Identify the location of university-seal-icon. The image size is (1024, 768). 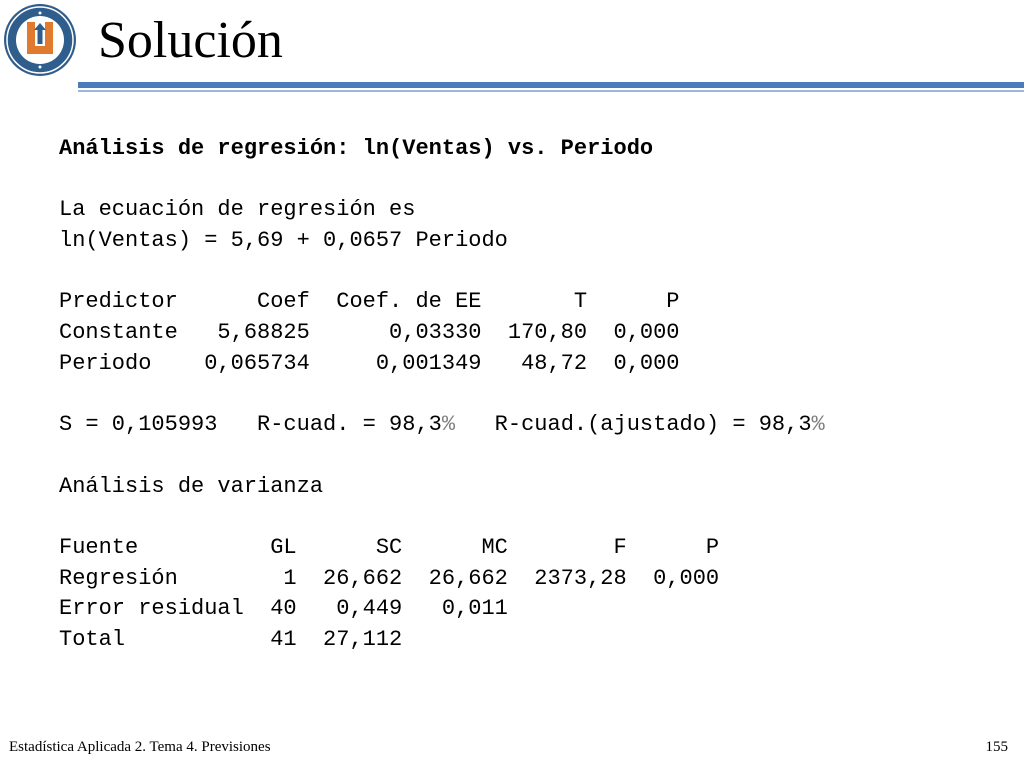
(40, 40).